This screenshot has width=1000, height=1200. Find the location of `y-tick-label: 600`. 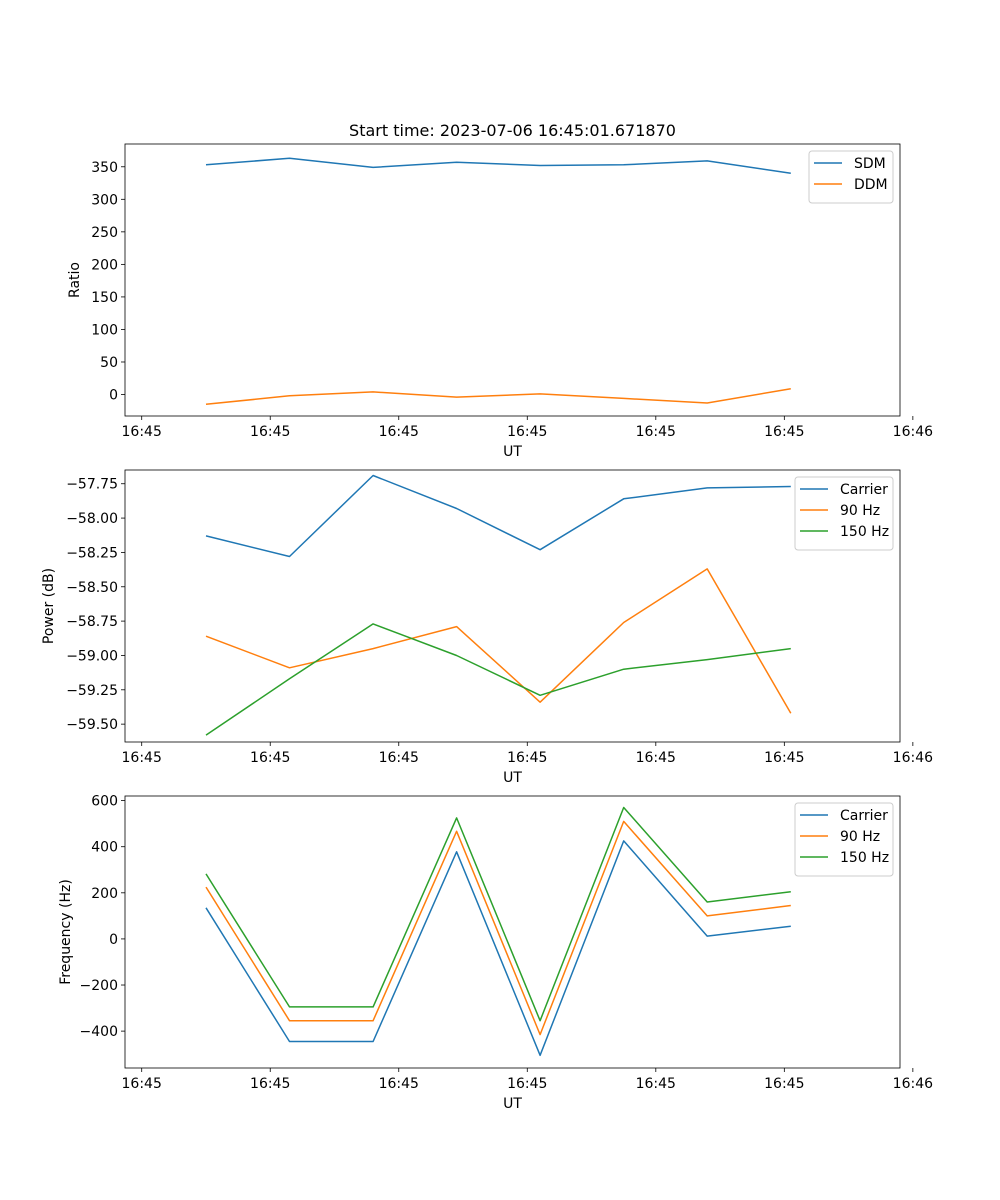

y-tick-label: 600 is located at coordinates (104, 802).